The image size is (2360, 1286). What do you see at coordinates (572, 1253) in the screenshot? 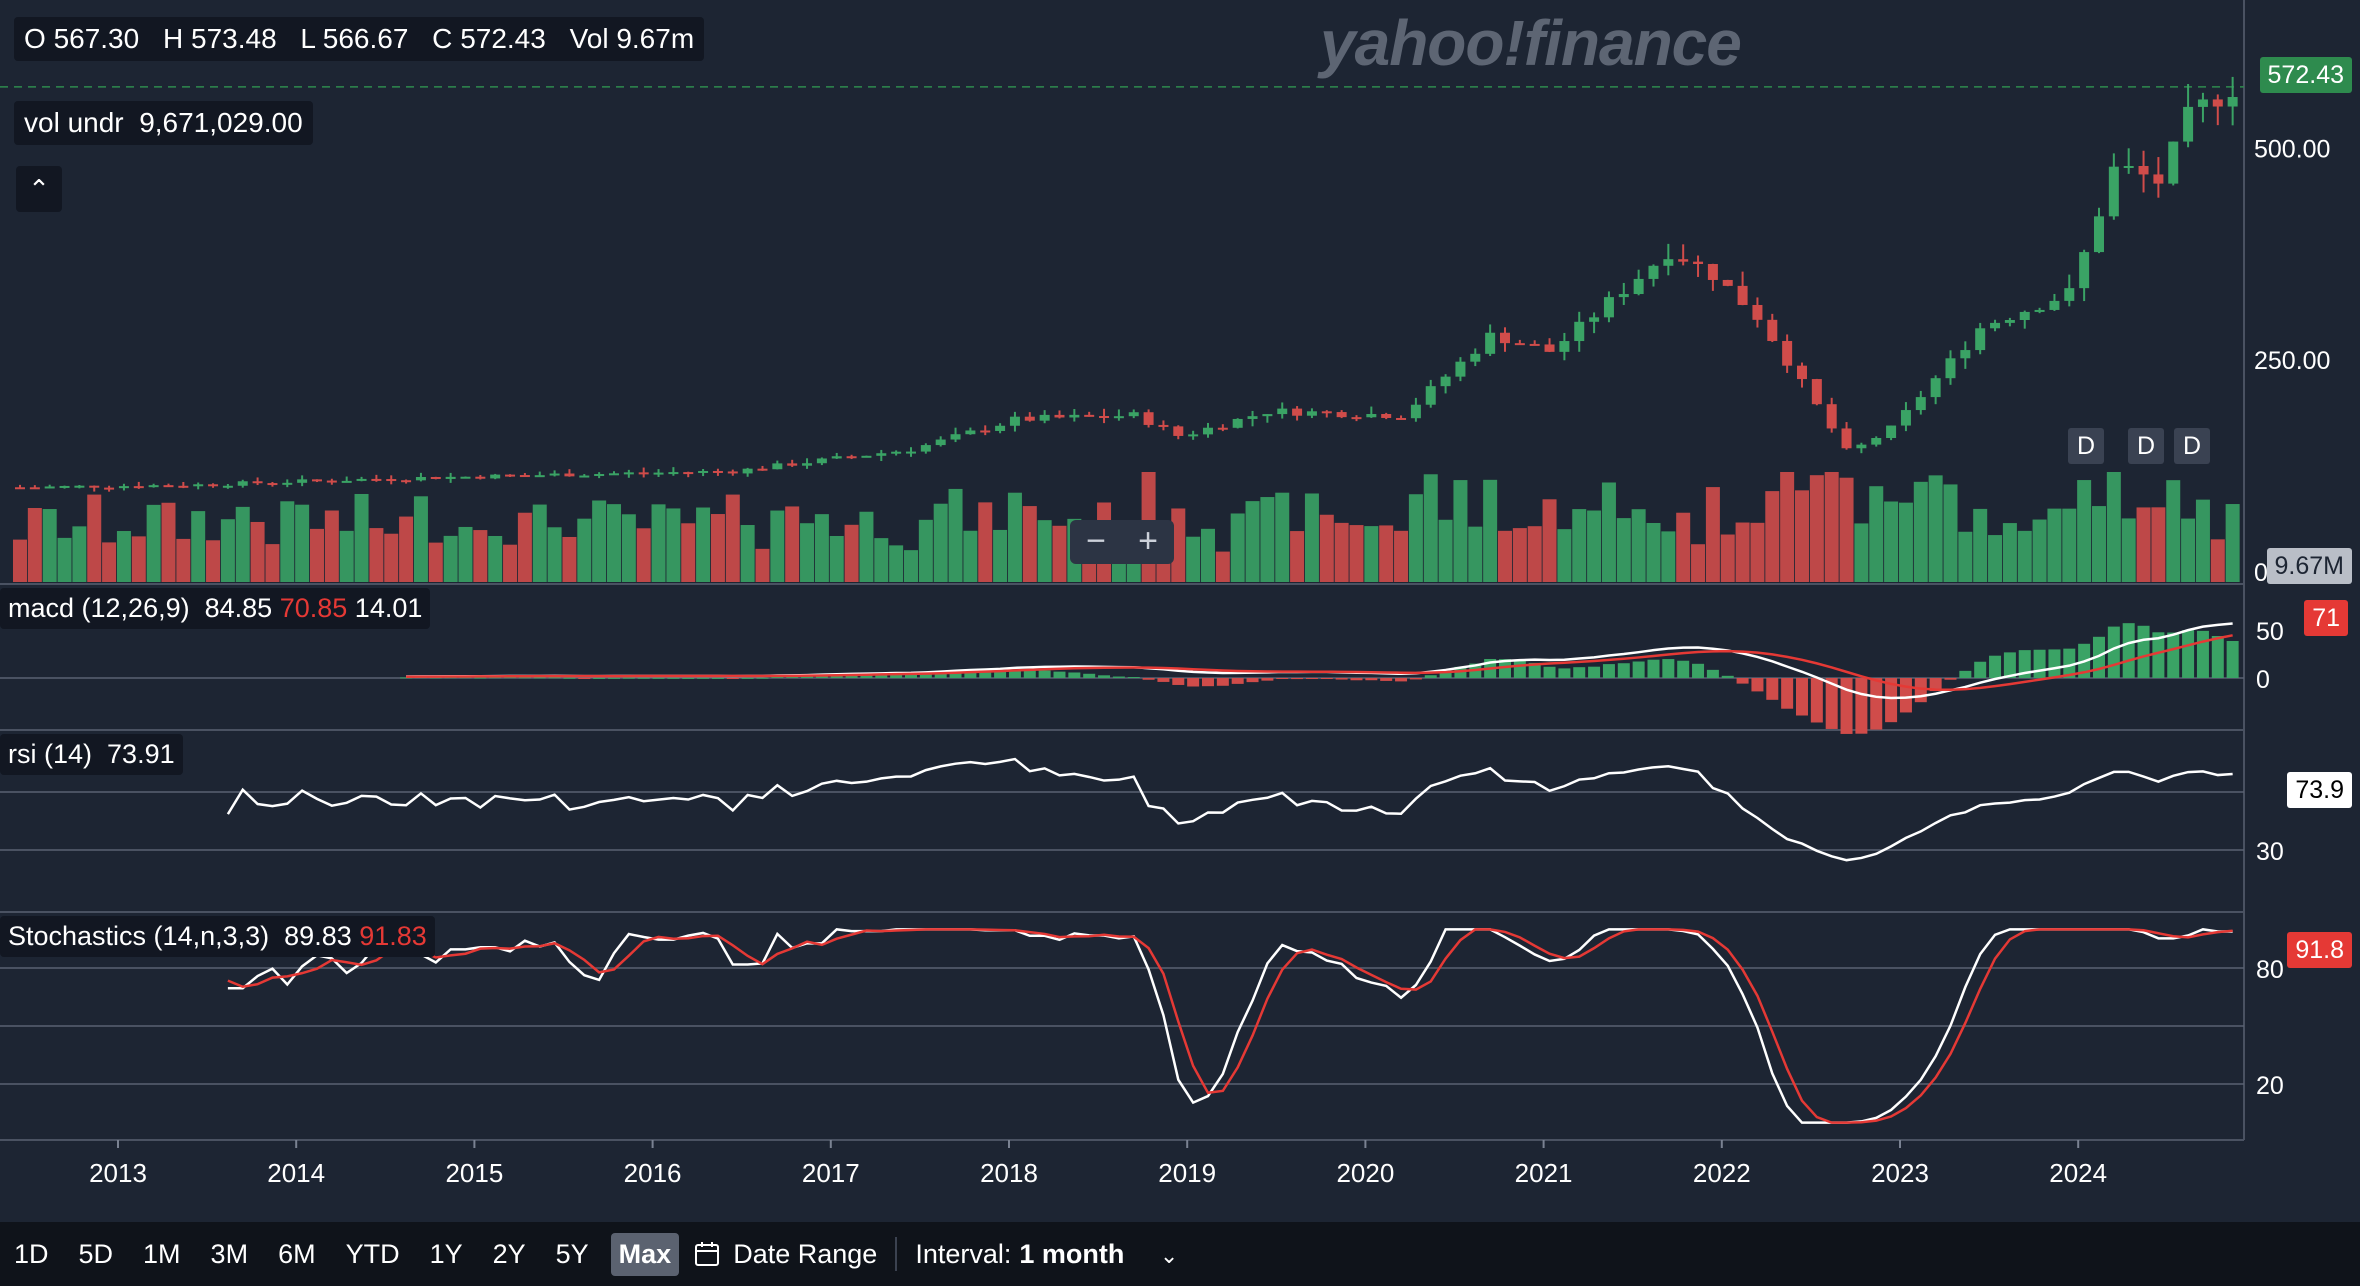
I see `range-button-5y: 5Y` at bounding box center [572, 1253].